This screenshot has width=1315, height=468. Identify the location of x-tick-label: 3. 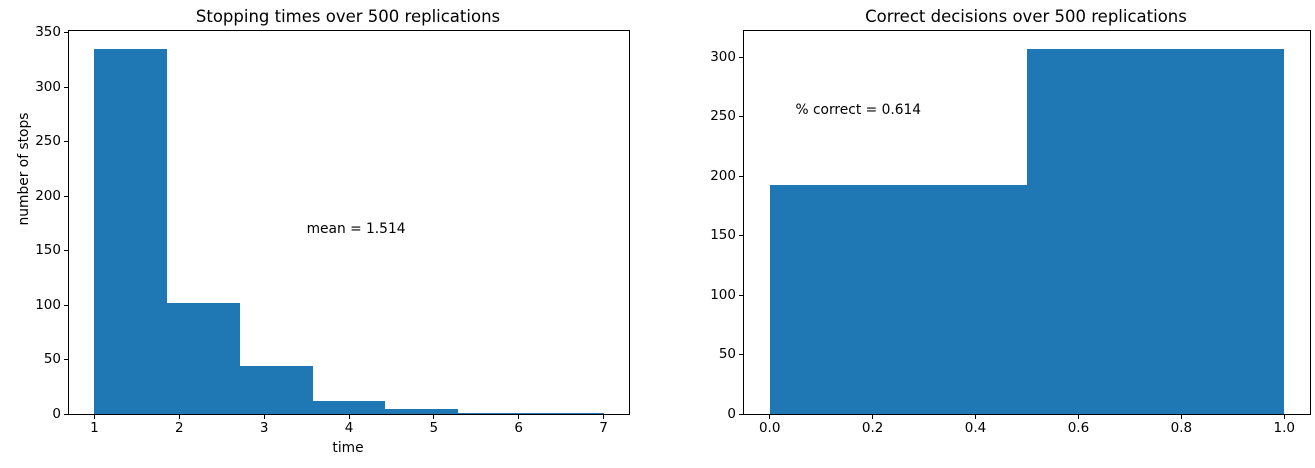
(264, 428).